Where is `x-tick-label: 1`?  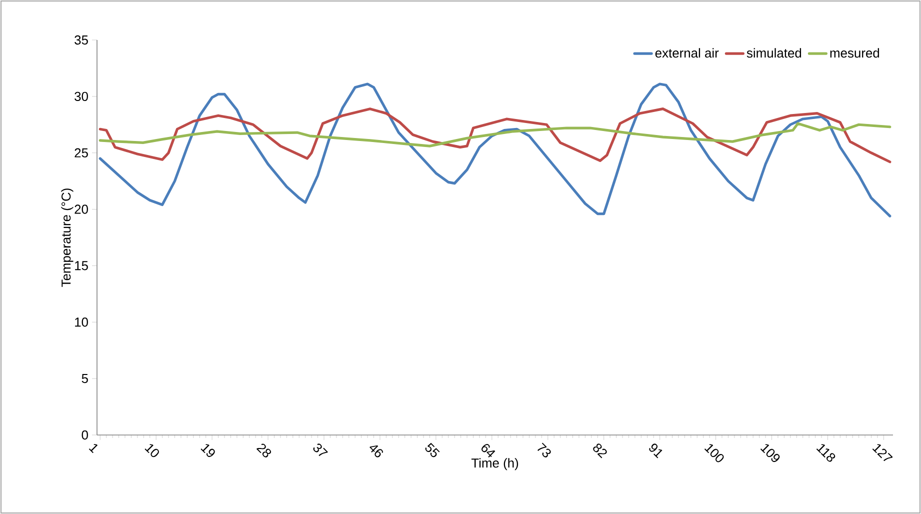 x-tick-label: 1 is located at coordinates (93, 449).